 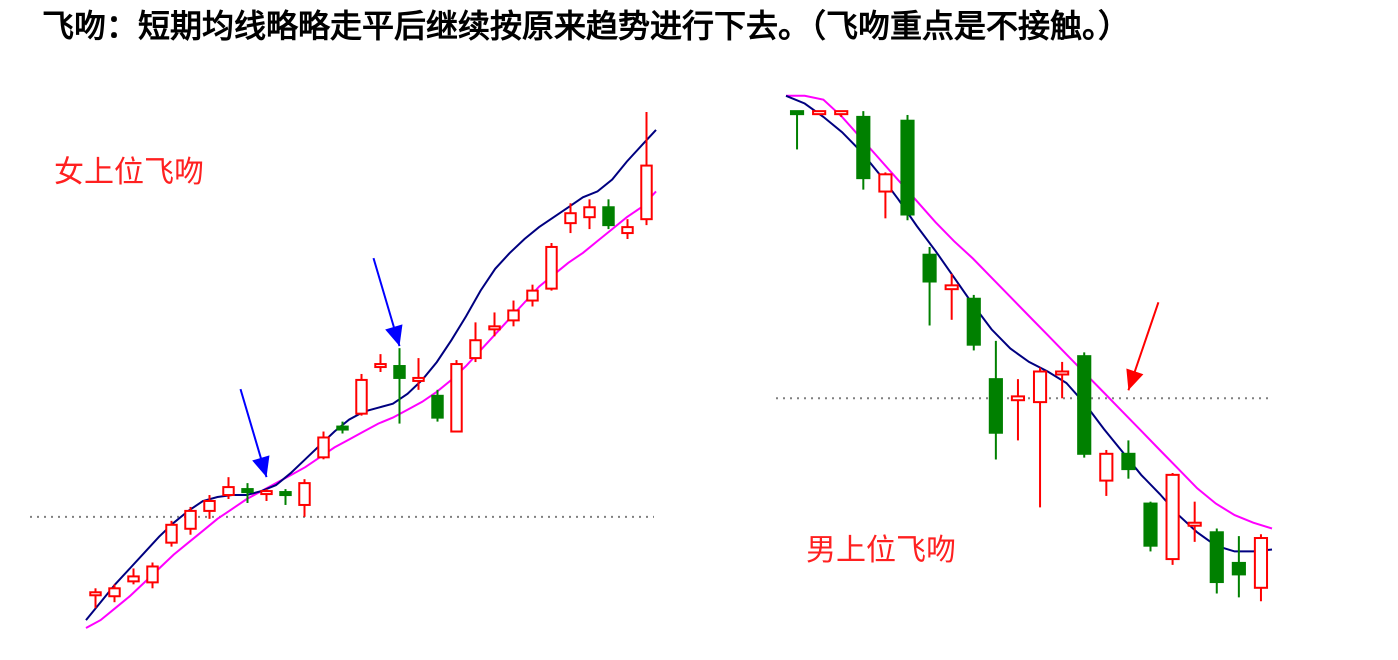 I want to click on female-top-chart-title: 女上位飞吻, so click(x=129, y=172).